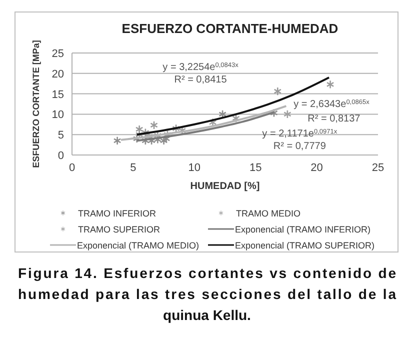  I want to click on x-tick-label: 25, so click(378, 168).